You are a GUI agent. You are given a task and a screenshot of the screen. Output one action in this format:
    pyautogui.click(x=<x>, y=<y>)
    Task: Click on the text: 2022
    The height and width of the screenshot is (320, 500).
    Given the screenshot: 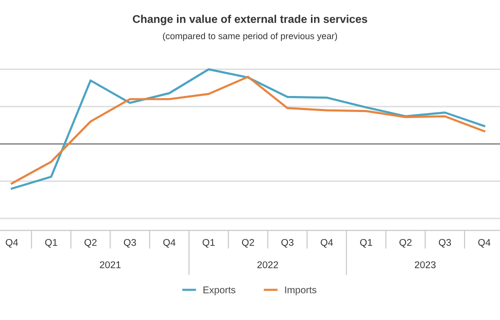 What is the action you would take?
    pyautogui.click(x=267, y=264)
    